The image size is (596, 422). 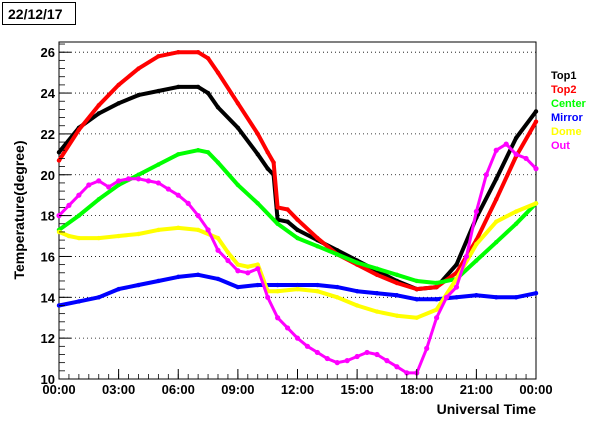 What do you see at coordinates (560, 146) in the screenshot?
I see `legend-entry: Out` at bounding box center [560, 146].